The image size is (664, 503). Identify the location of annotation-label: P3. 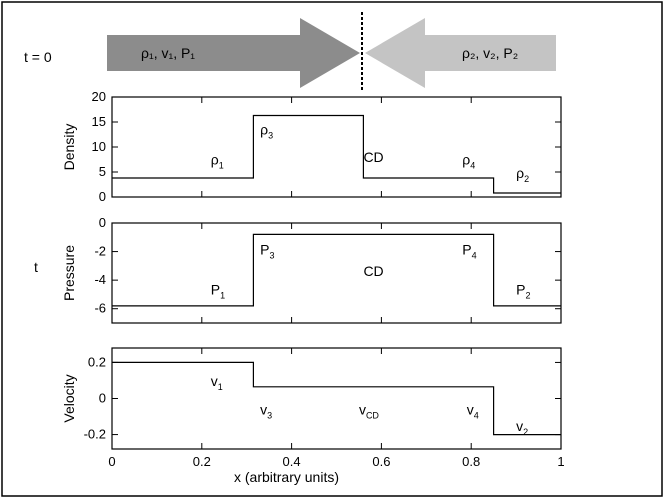
(267, 250).